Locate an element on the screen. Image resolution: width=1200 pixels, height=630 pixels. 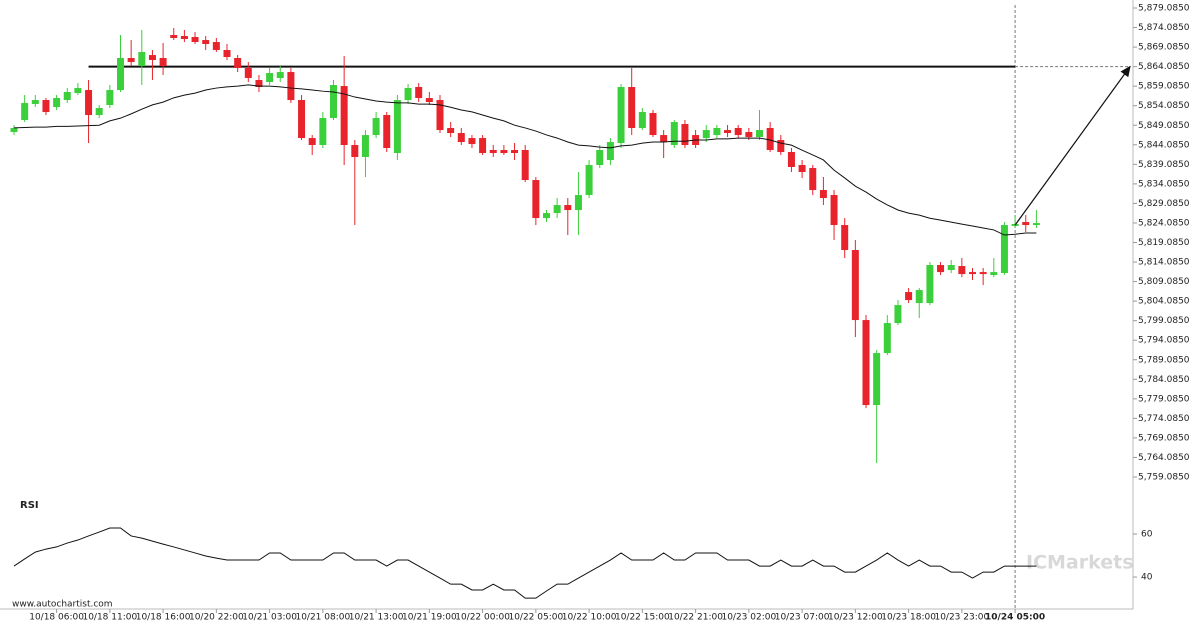
y-tick-label: 5,824.0850 is located at coordinates (1164, 223).